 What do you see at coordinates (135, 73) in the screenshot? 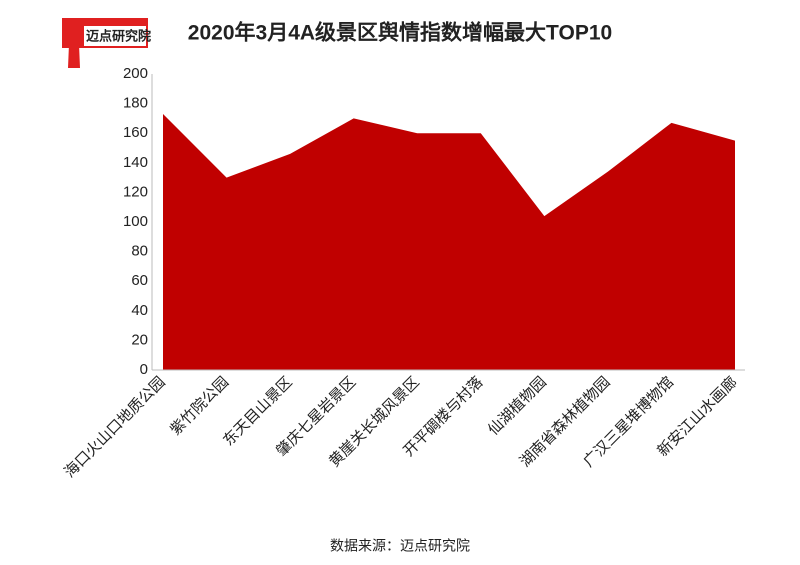
I see `y-tick-label: 200` at bounding box center [135, 73].